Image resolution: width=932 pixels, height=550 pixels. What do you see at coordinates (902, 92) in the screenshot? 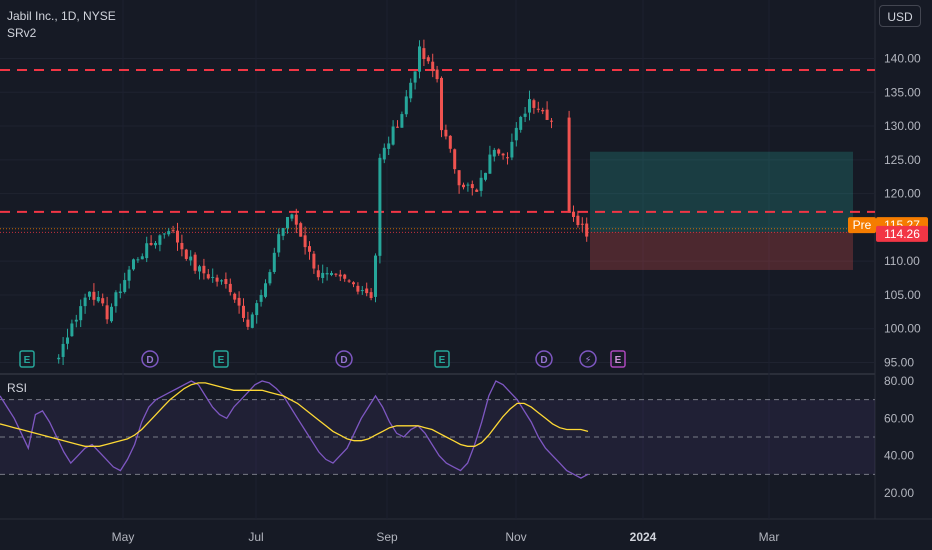
I see `price-tick-label: 135.00` at bounding box center [902, 92].